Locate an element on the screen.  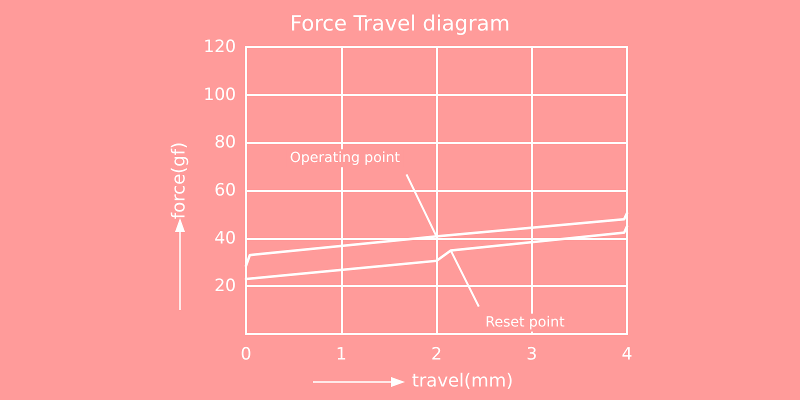
y-tick-label: 80 is located at coordinates (225, 142).